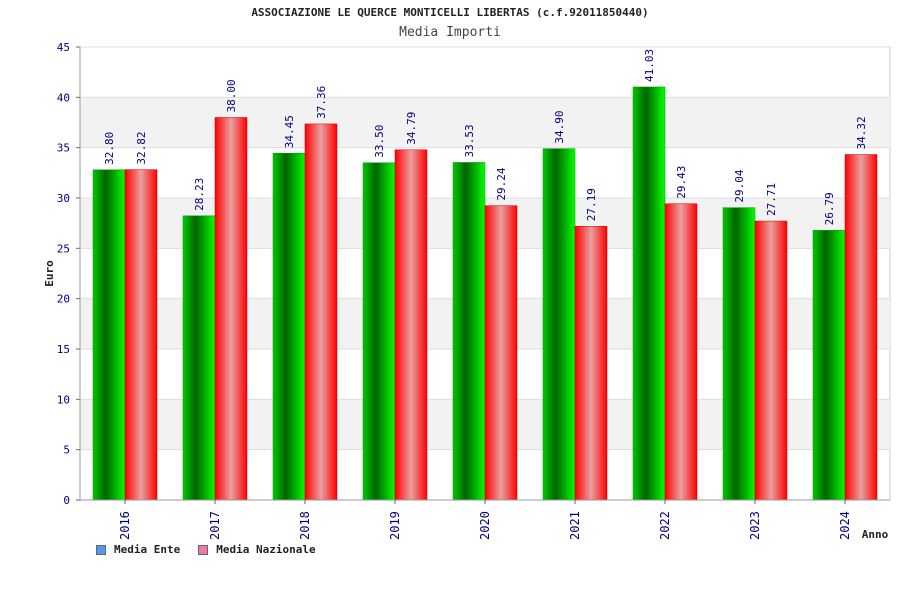  Describe the element at coordinates (63, 399) in the screenshot. I see `y-tick-label: 10` at that location.